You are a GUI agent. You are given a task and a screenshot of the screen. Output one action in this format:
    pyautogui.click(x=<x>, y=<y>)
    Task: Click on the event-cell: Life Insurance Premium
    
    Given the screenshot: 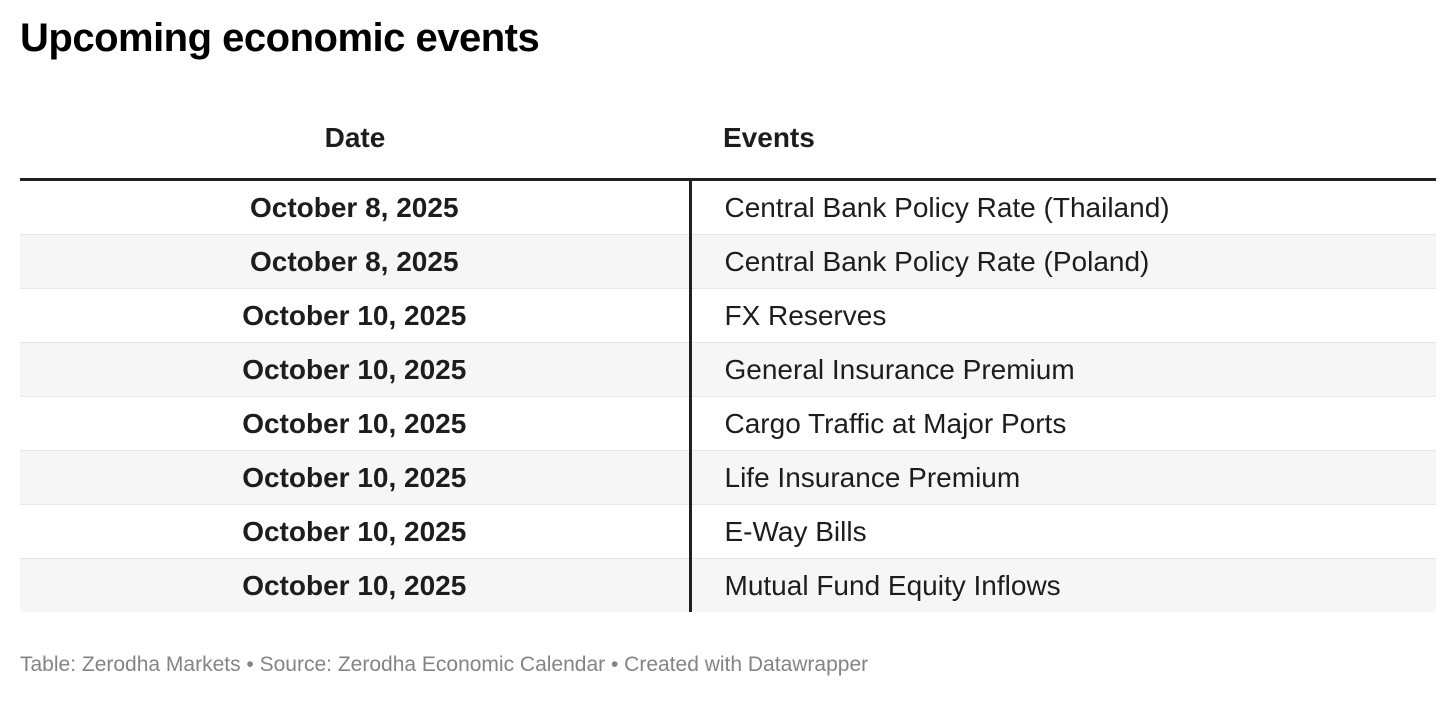 What is the action you would take?
    pyautogui.click(x=1062, y=477)
    